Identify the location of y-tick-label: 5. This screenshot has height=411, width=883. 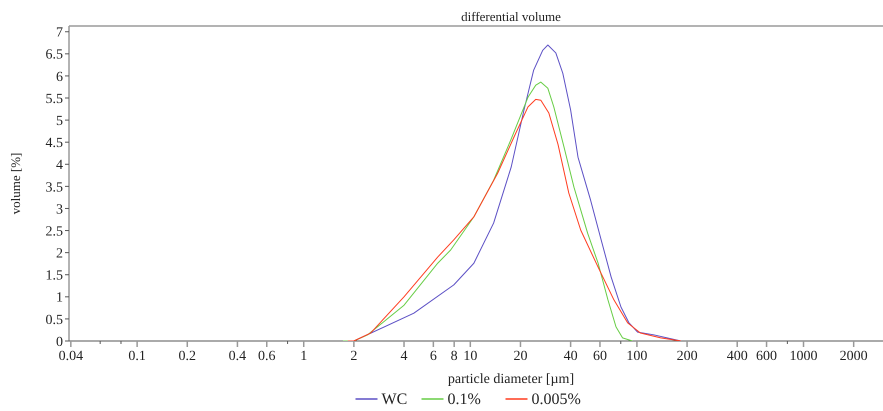
(59, 121).